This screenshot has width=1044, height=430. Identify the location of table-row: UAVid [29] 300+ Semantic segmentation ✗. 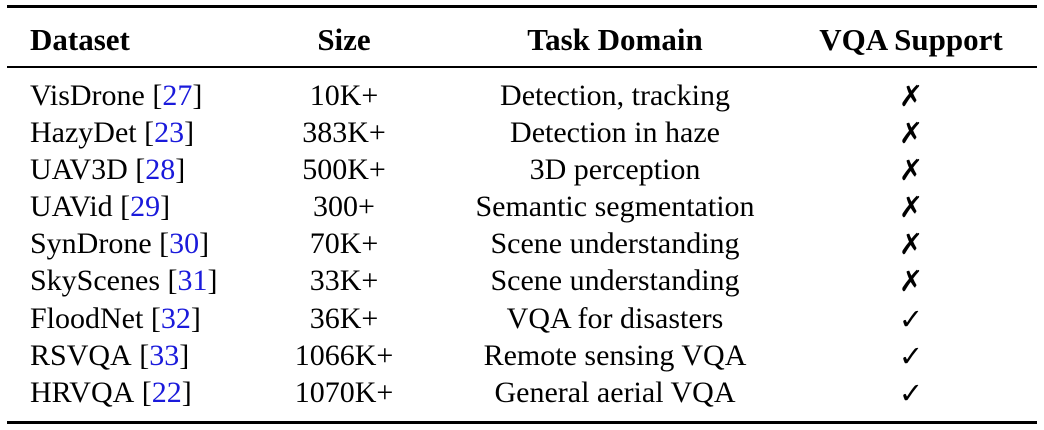
(522, 206).